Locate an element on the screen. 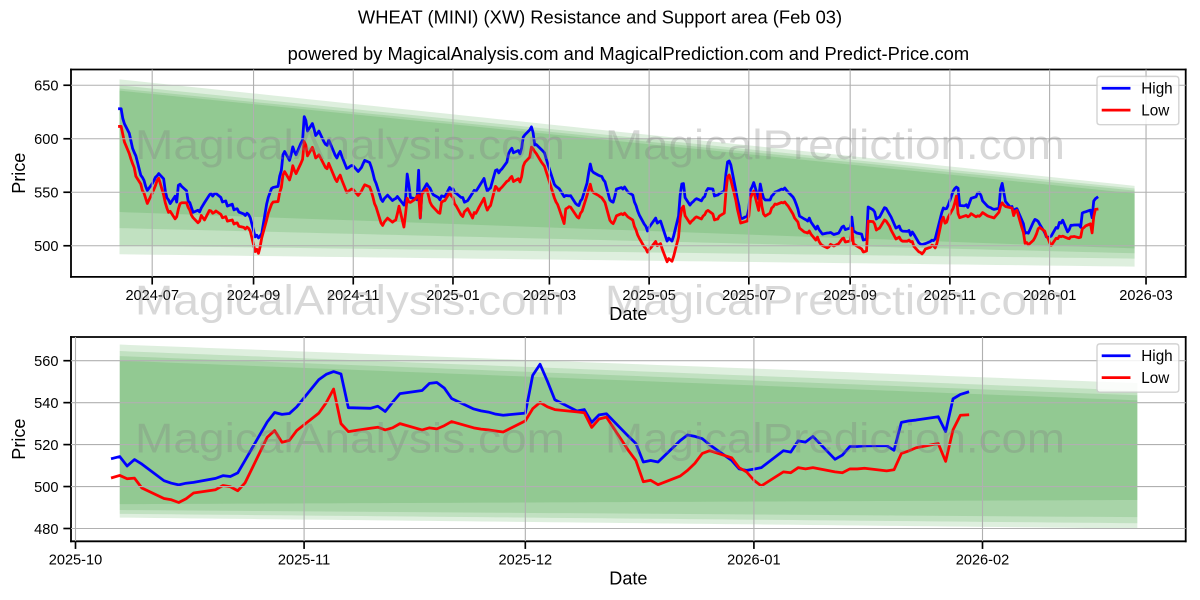  svg-text: 480 is located at coordinates (46, 530).